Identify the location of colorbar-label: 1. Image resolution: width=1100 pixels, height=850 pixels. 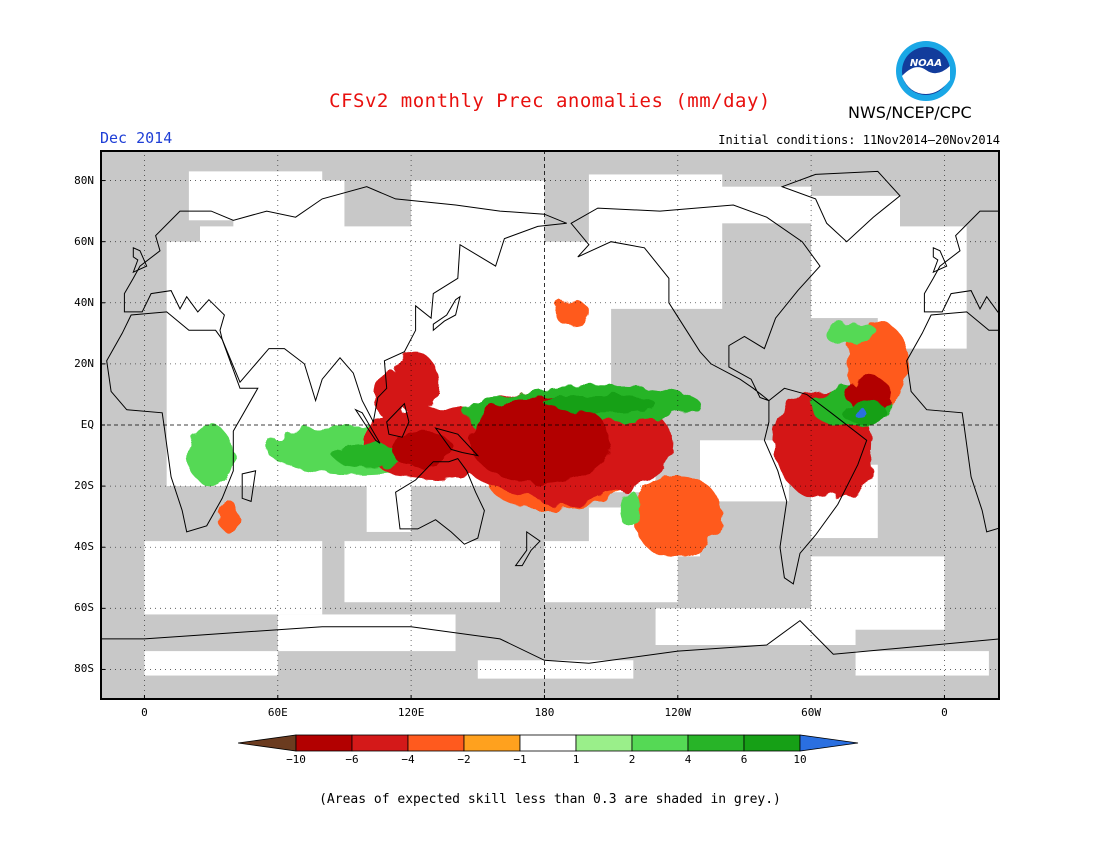
(576, 759).